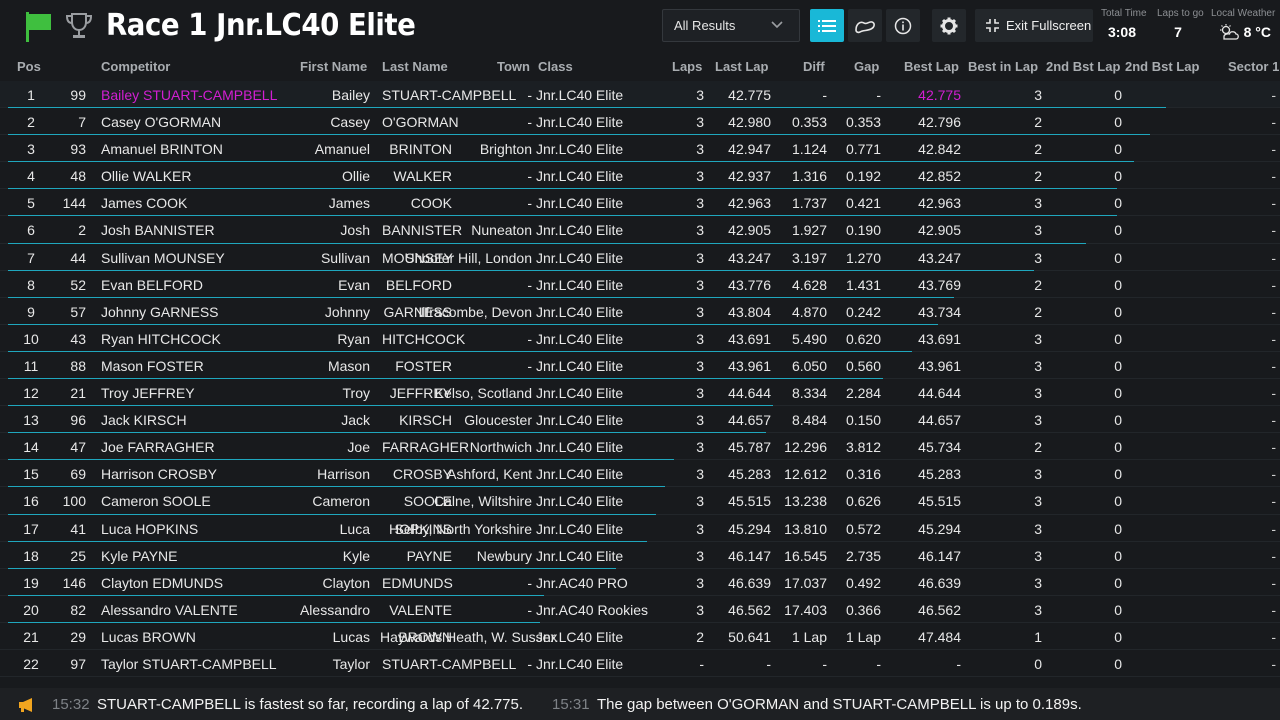  Describe the element at coordinates (355, 176) in the screenshot. I see `row-first-name: Ollie` at that location.